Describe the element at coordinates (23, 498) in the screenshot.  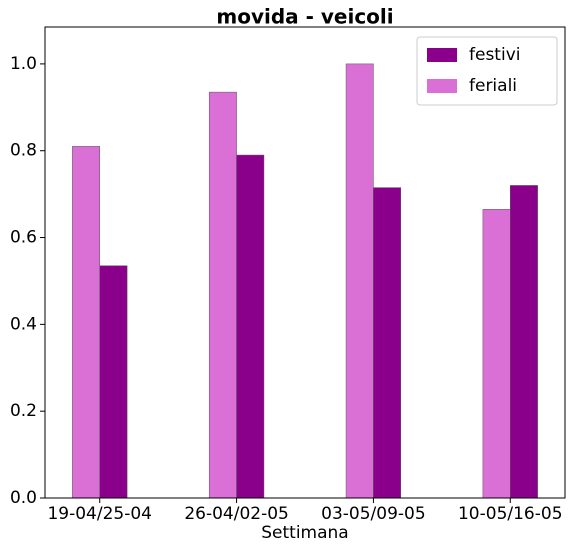
I see `y-tick-label: 0.0` at that location.